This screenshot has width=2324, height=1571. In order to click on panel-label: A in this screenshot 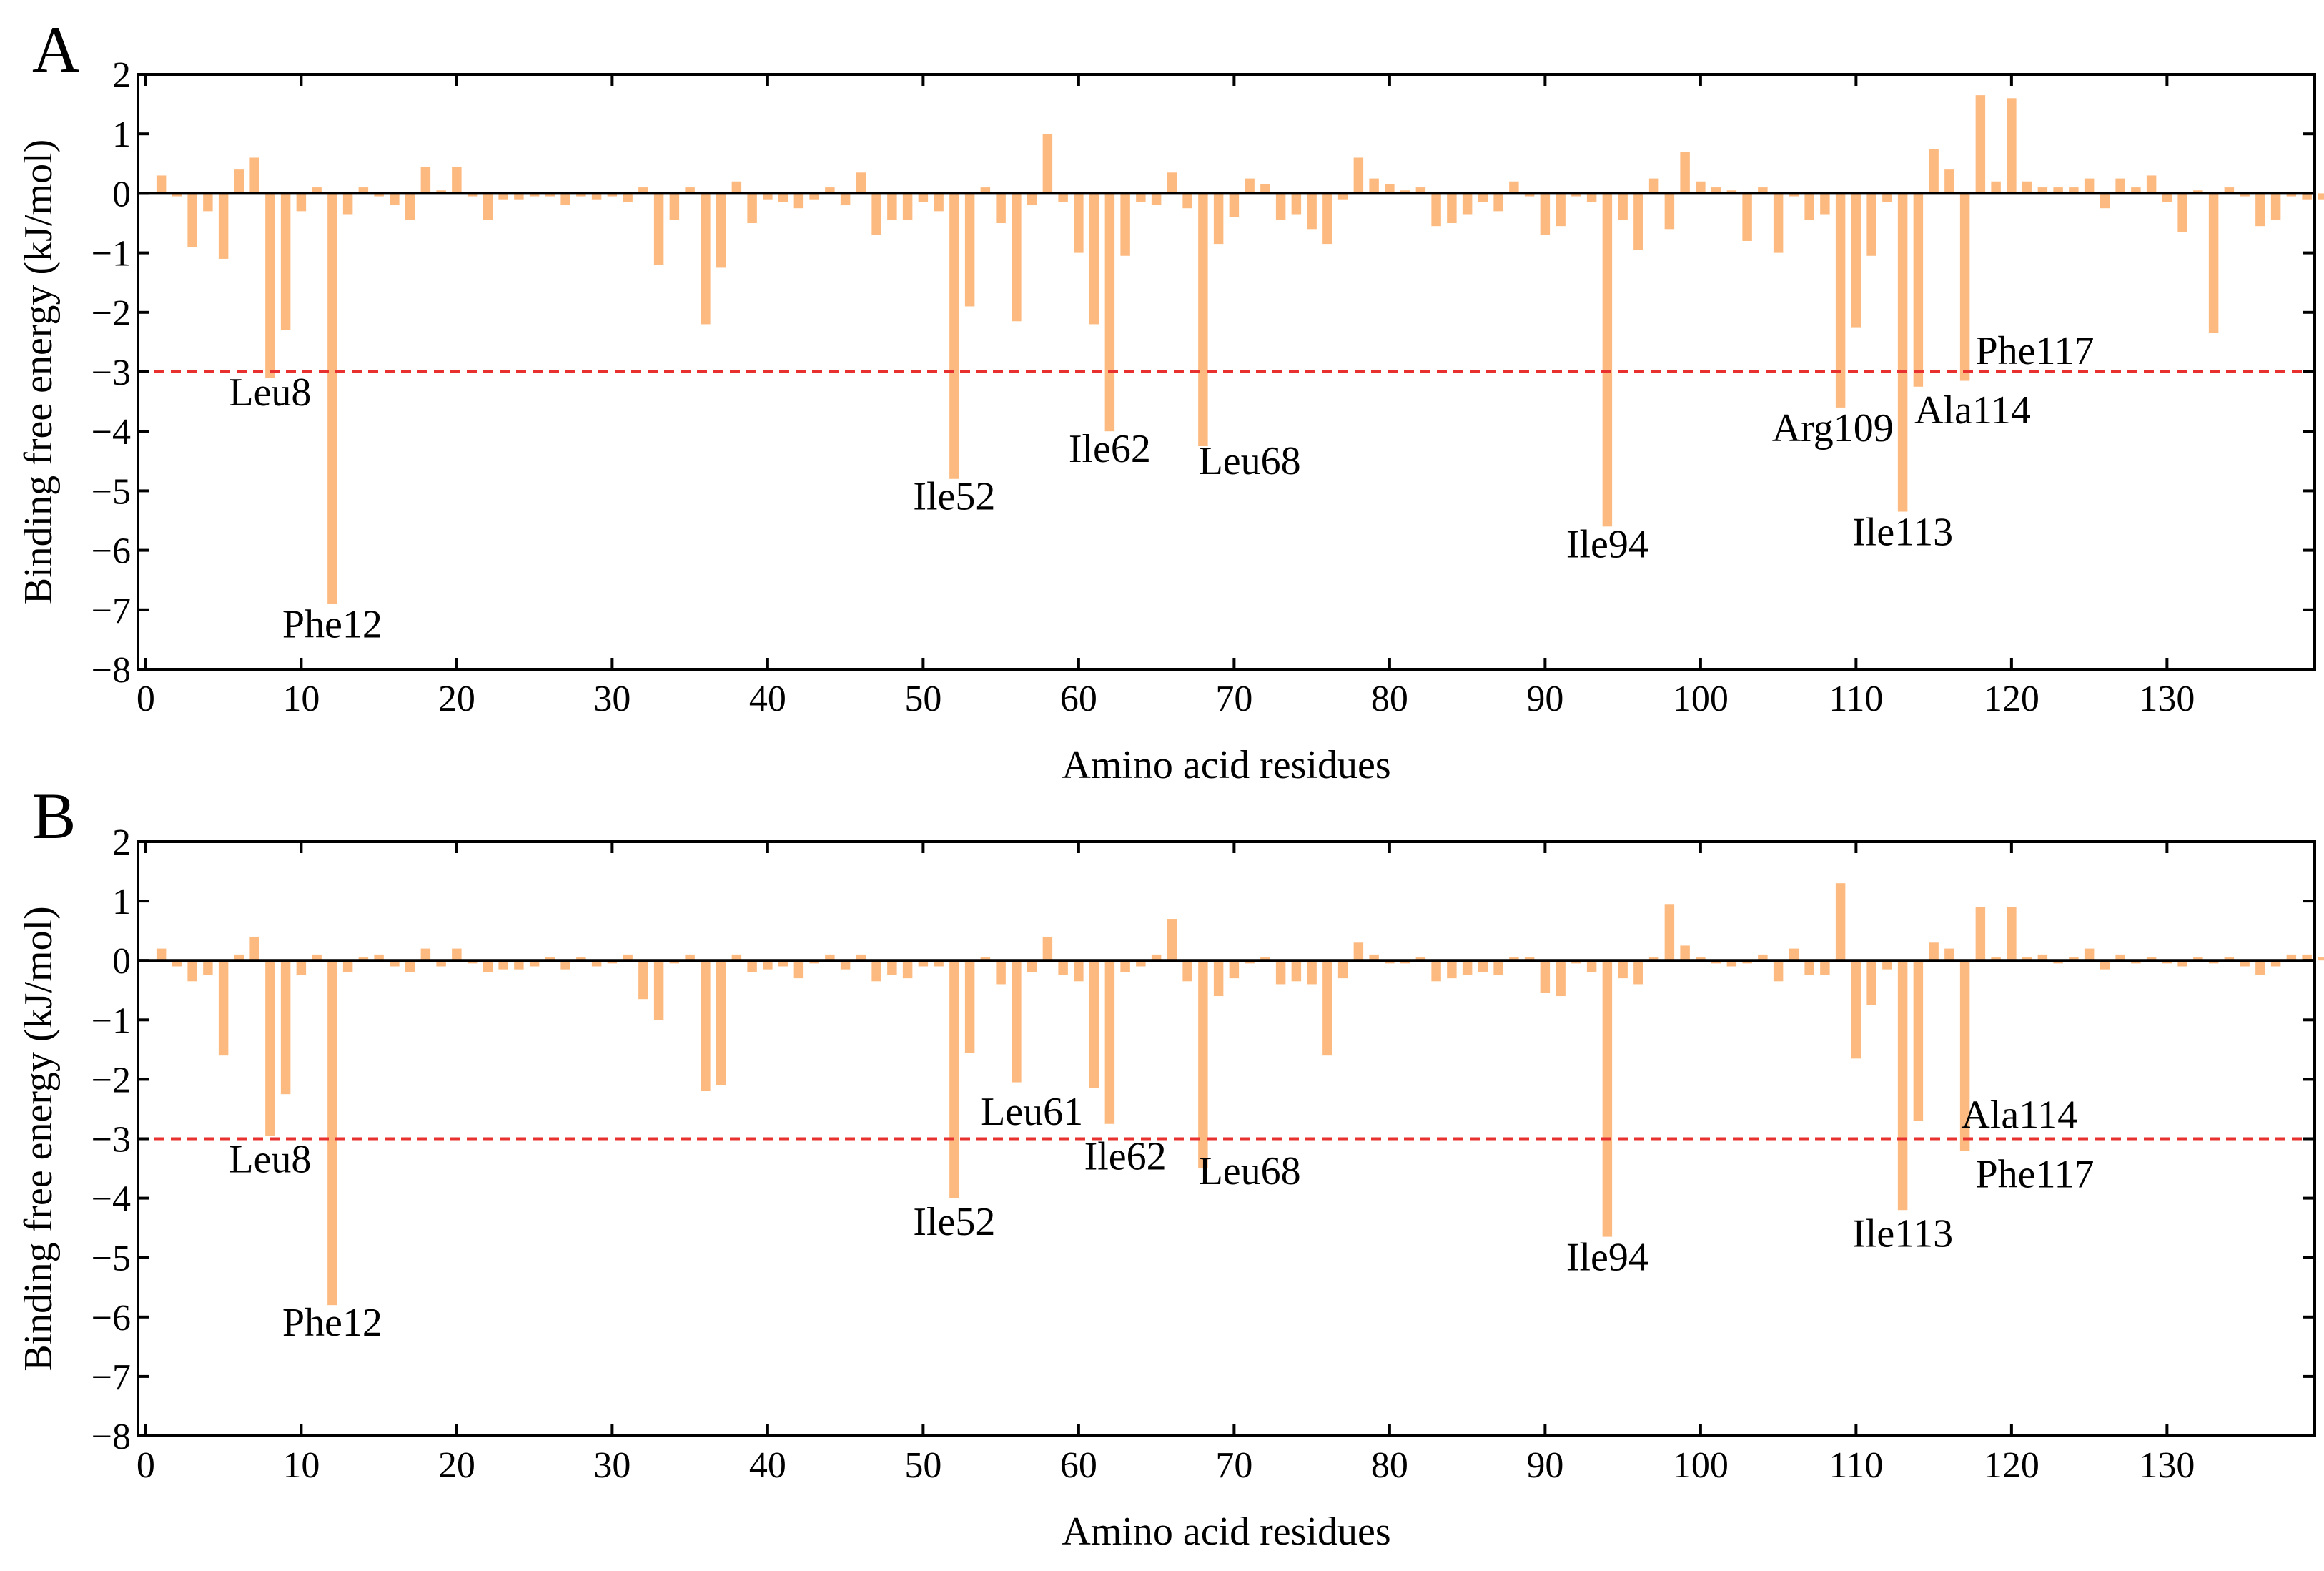, I will do `click(55, 49)`.